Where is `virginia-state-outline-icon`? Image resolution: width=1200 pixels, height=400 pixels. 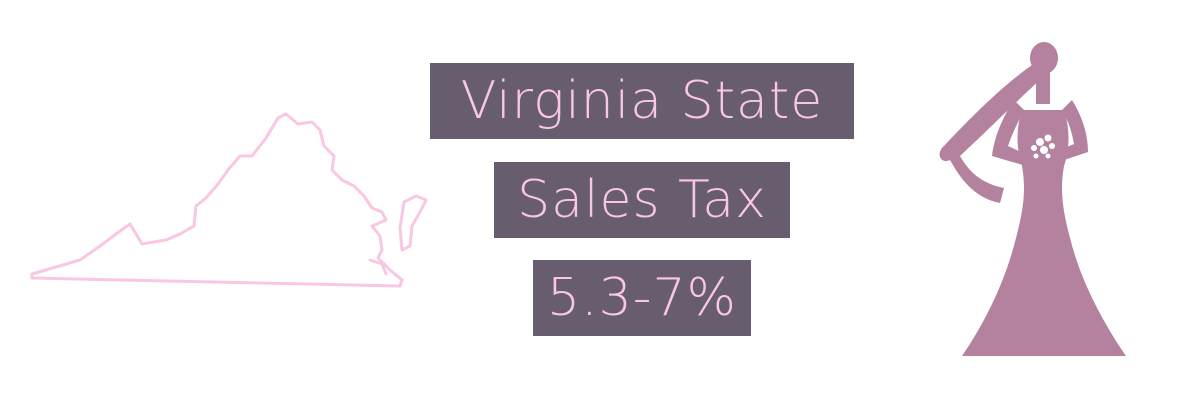 virginia-state-outline-icon is located at coordinates (229, 200).